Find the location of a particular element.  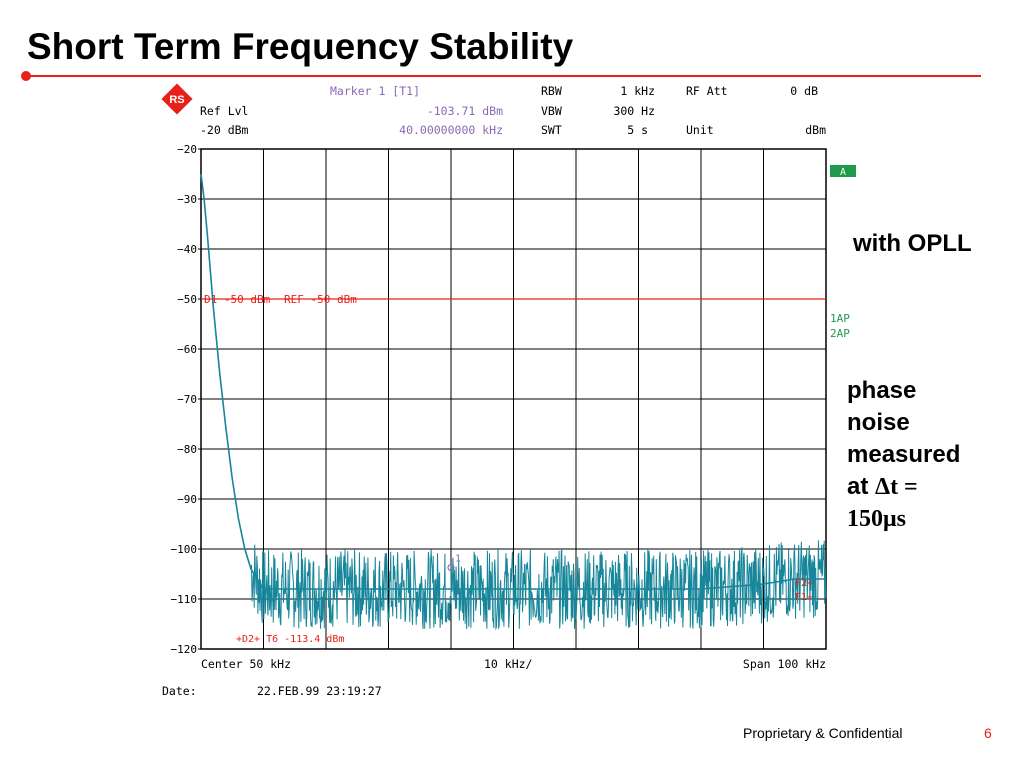

y-tick-label: −30 is located at coordinates (187, 199).